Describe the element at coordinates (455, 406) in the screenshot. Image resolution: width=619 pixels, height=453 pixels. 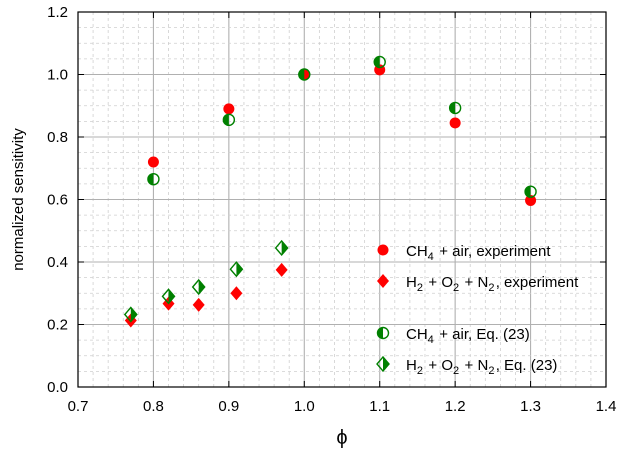
I see `x-tick-label: 1.2` at that location.